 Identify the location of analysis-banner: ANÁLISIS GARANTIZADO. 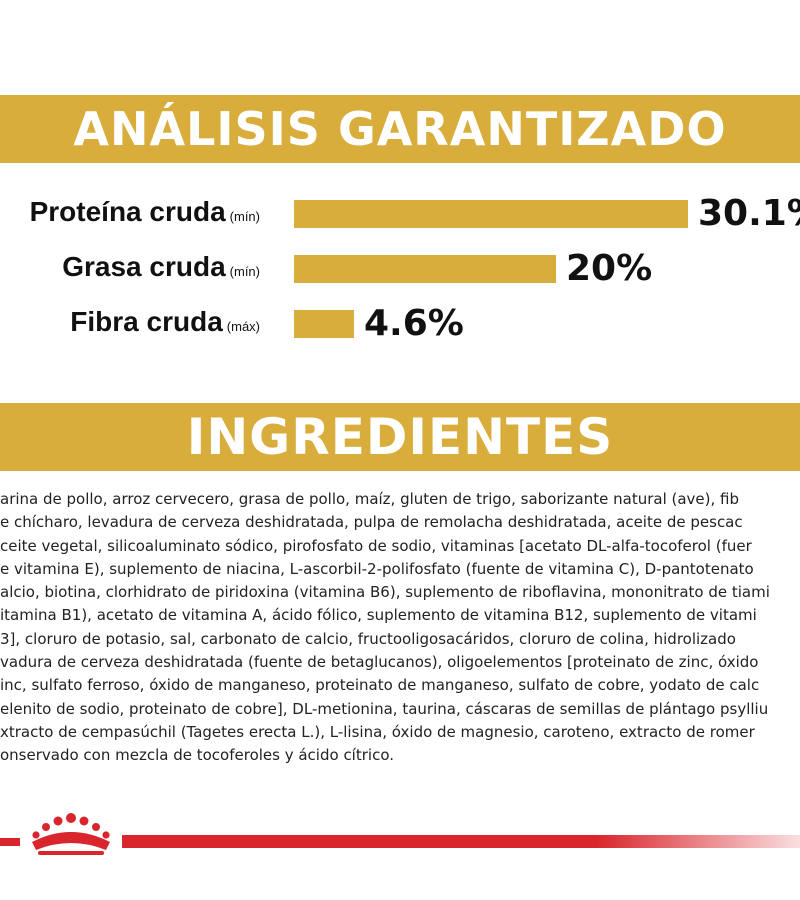
(400, 129).